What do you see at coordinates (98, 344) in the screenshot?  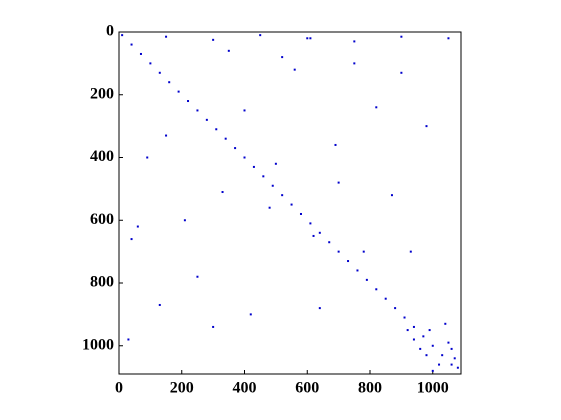 I see `y-tick-label: 1000` at bounding box center [98, 344].